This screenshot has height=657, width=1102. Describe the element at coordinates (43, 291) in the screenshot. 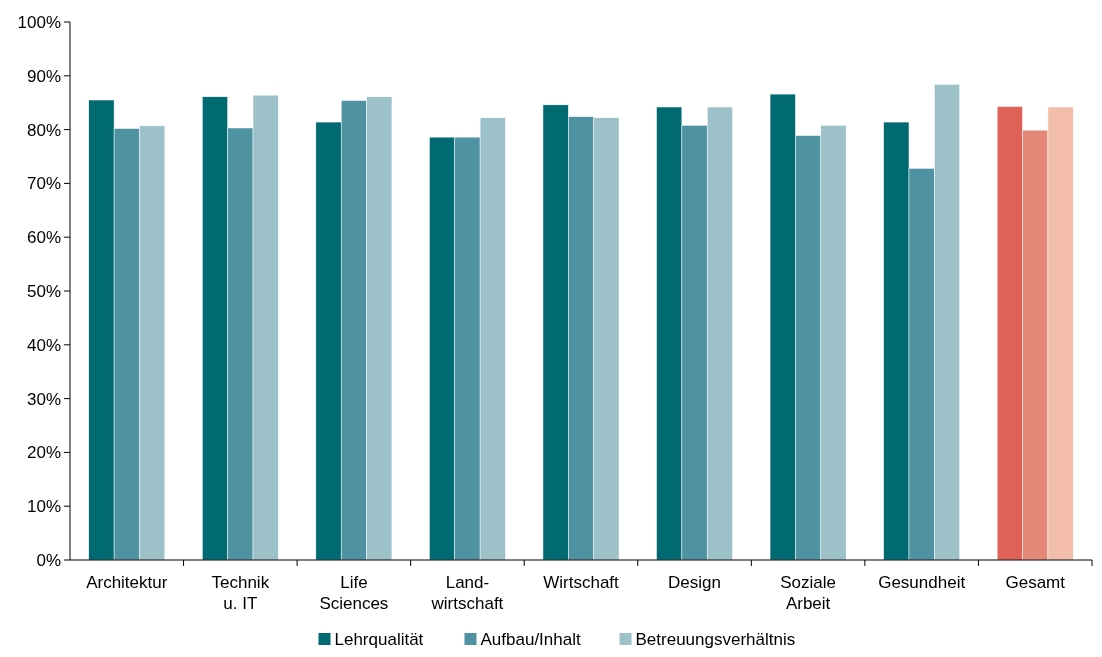

I see `y-tick-label: 50%` at that location.